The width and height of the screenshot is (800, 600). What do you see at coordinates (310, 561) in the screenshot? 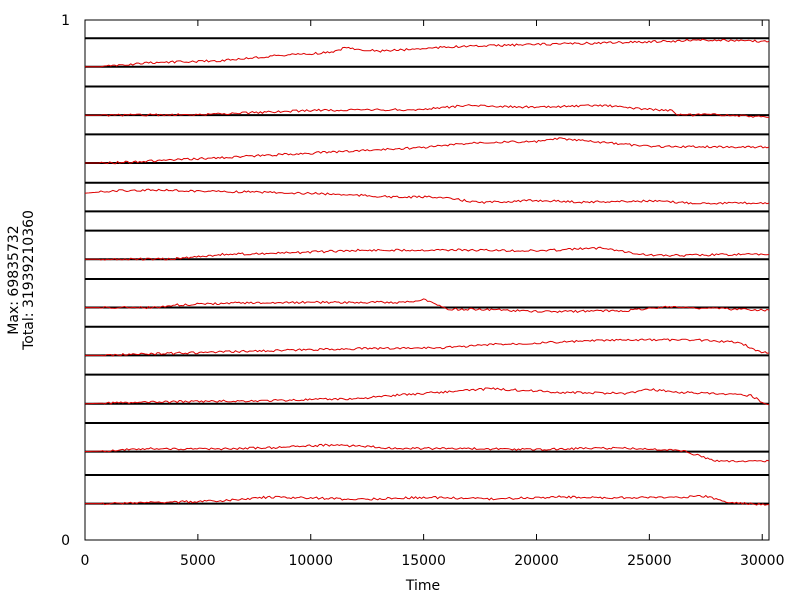
I see `x-tick-label: 10000` at bounding box center [310, 561].